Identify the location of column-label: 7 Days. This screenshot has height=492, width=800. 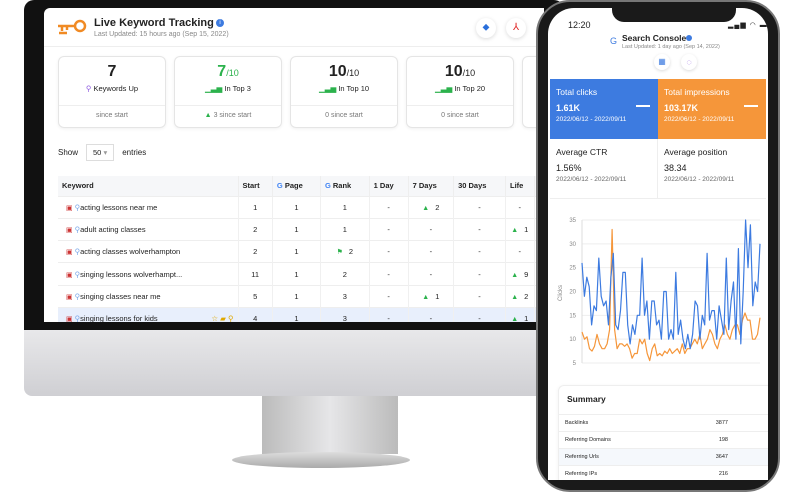
(424, 186).